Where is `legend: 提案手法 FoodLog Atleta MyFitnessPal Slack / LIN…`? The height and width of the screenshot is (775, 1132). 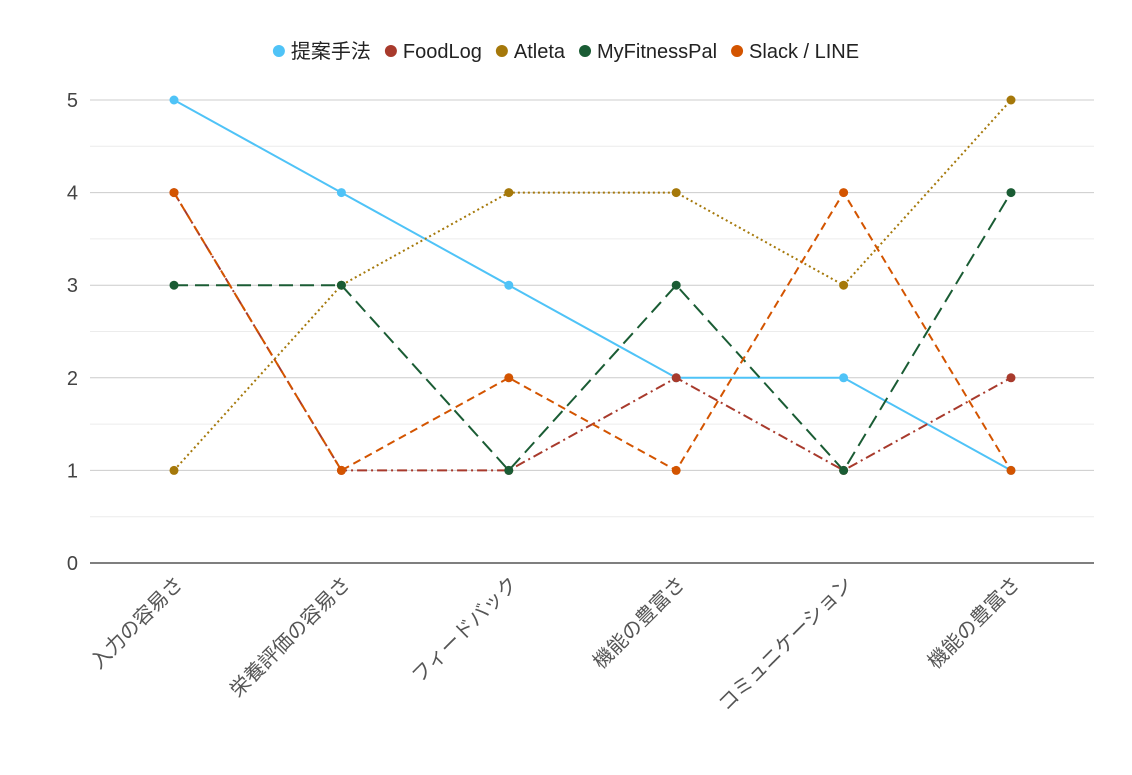 legend: 提案手法 FoodLog Atleta MyFitnessPal Slack / LIN… is located at coordinates (565, 51).